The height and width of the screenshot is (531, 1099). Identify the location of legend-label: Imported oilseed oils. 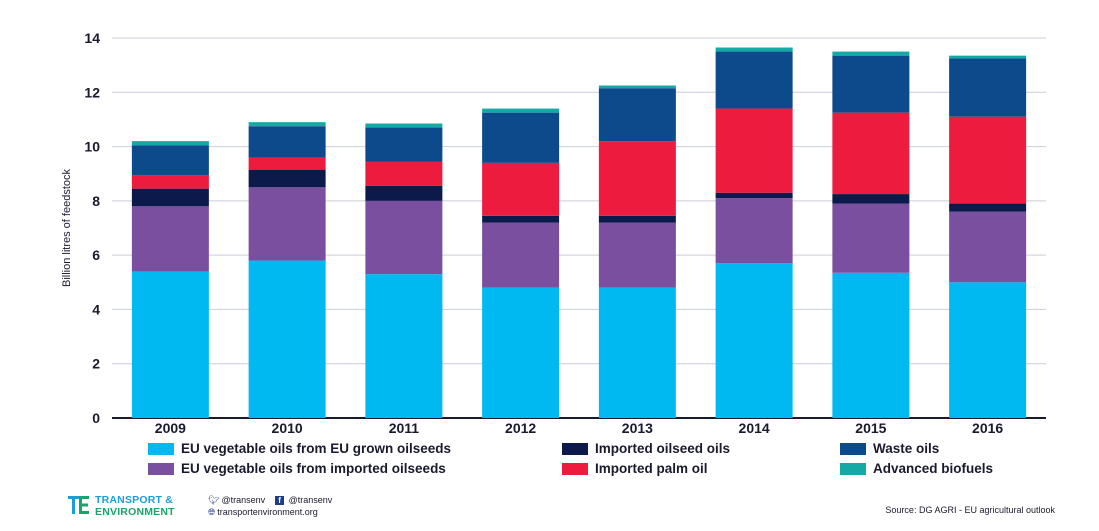
(663, 448).